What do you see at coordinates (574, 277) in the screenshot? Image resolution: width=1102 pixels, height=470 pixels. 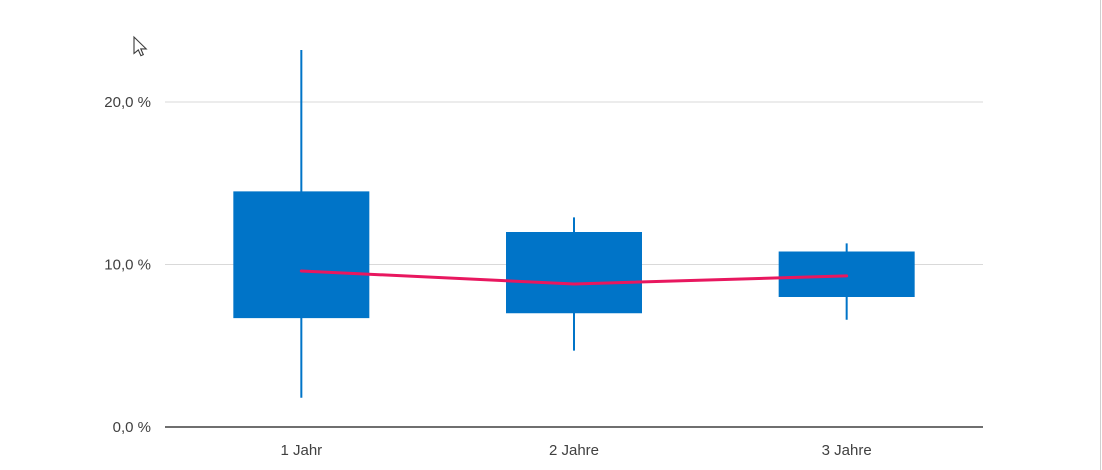 I see `trend-line` at bounding box center [574, 277].